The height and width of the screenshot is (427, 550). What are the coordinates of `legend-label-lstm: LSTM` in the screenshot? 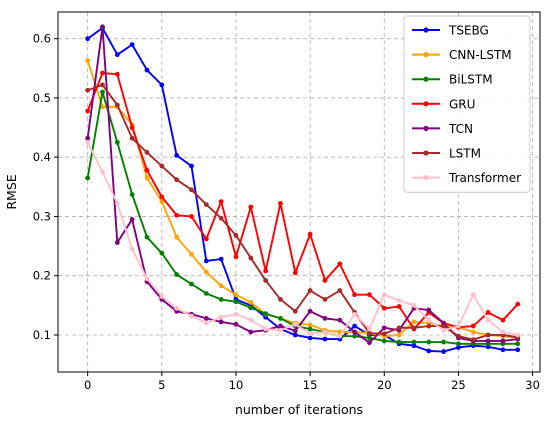 It's located at (465, 154).